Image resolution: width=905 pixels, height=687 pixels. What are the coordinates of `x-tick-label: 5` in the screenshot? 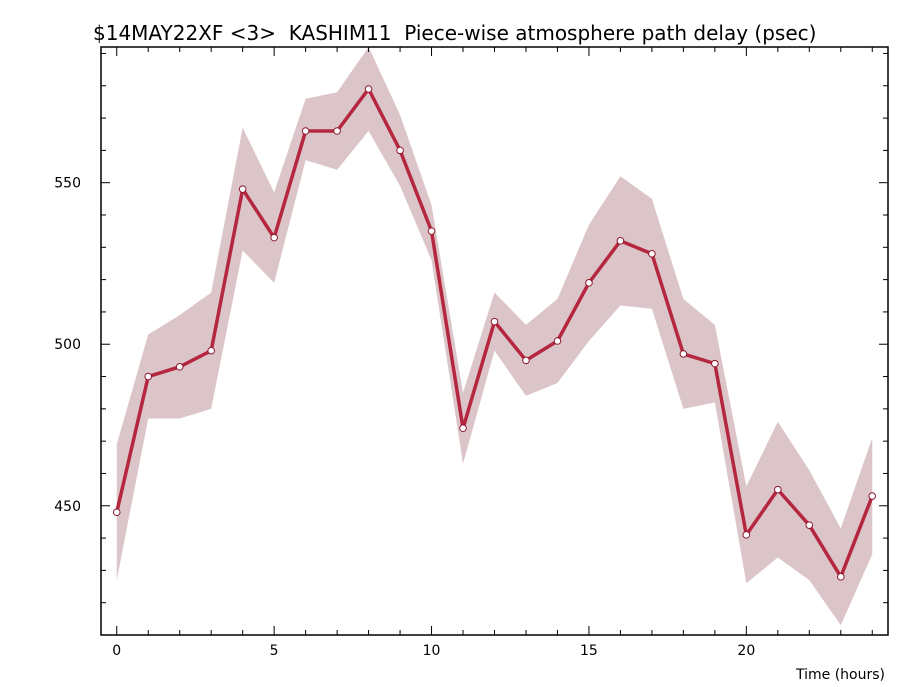 It's located at (274, 651).